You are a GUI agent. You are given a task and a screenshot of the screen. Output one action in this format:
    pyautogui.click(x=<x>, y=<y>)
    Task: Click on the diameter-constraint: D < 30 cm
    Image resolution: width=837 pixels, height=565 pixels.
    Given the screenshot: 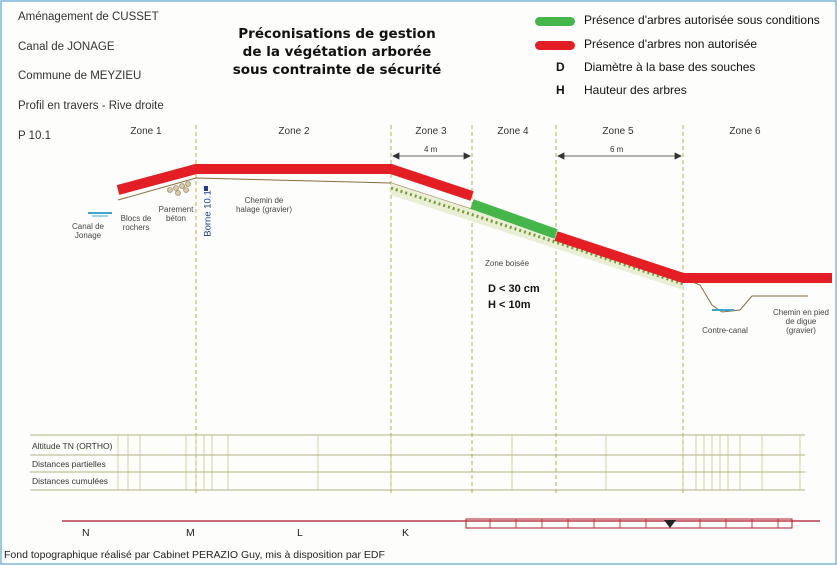 What is the action you would take?
    pyautogui.click(x=514, y=289)
    